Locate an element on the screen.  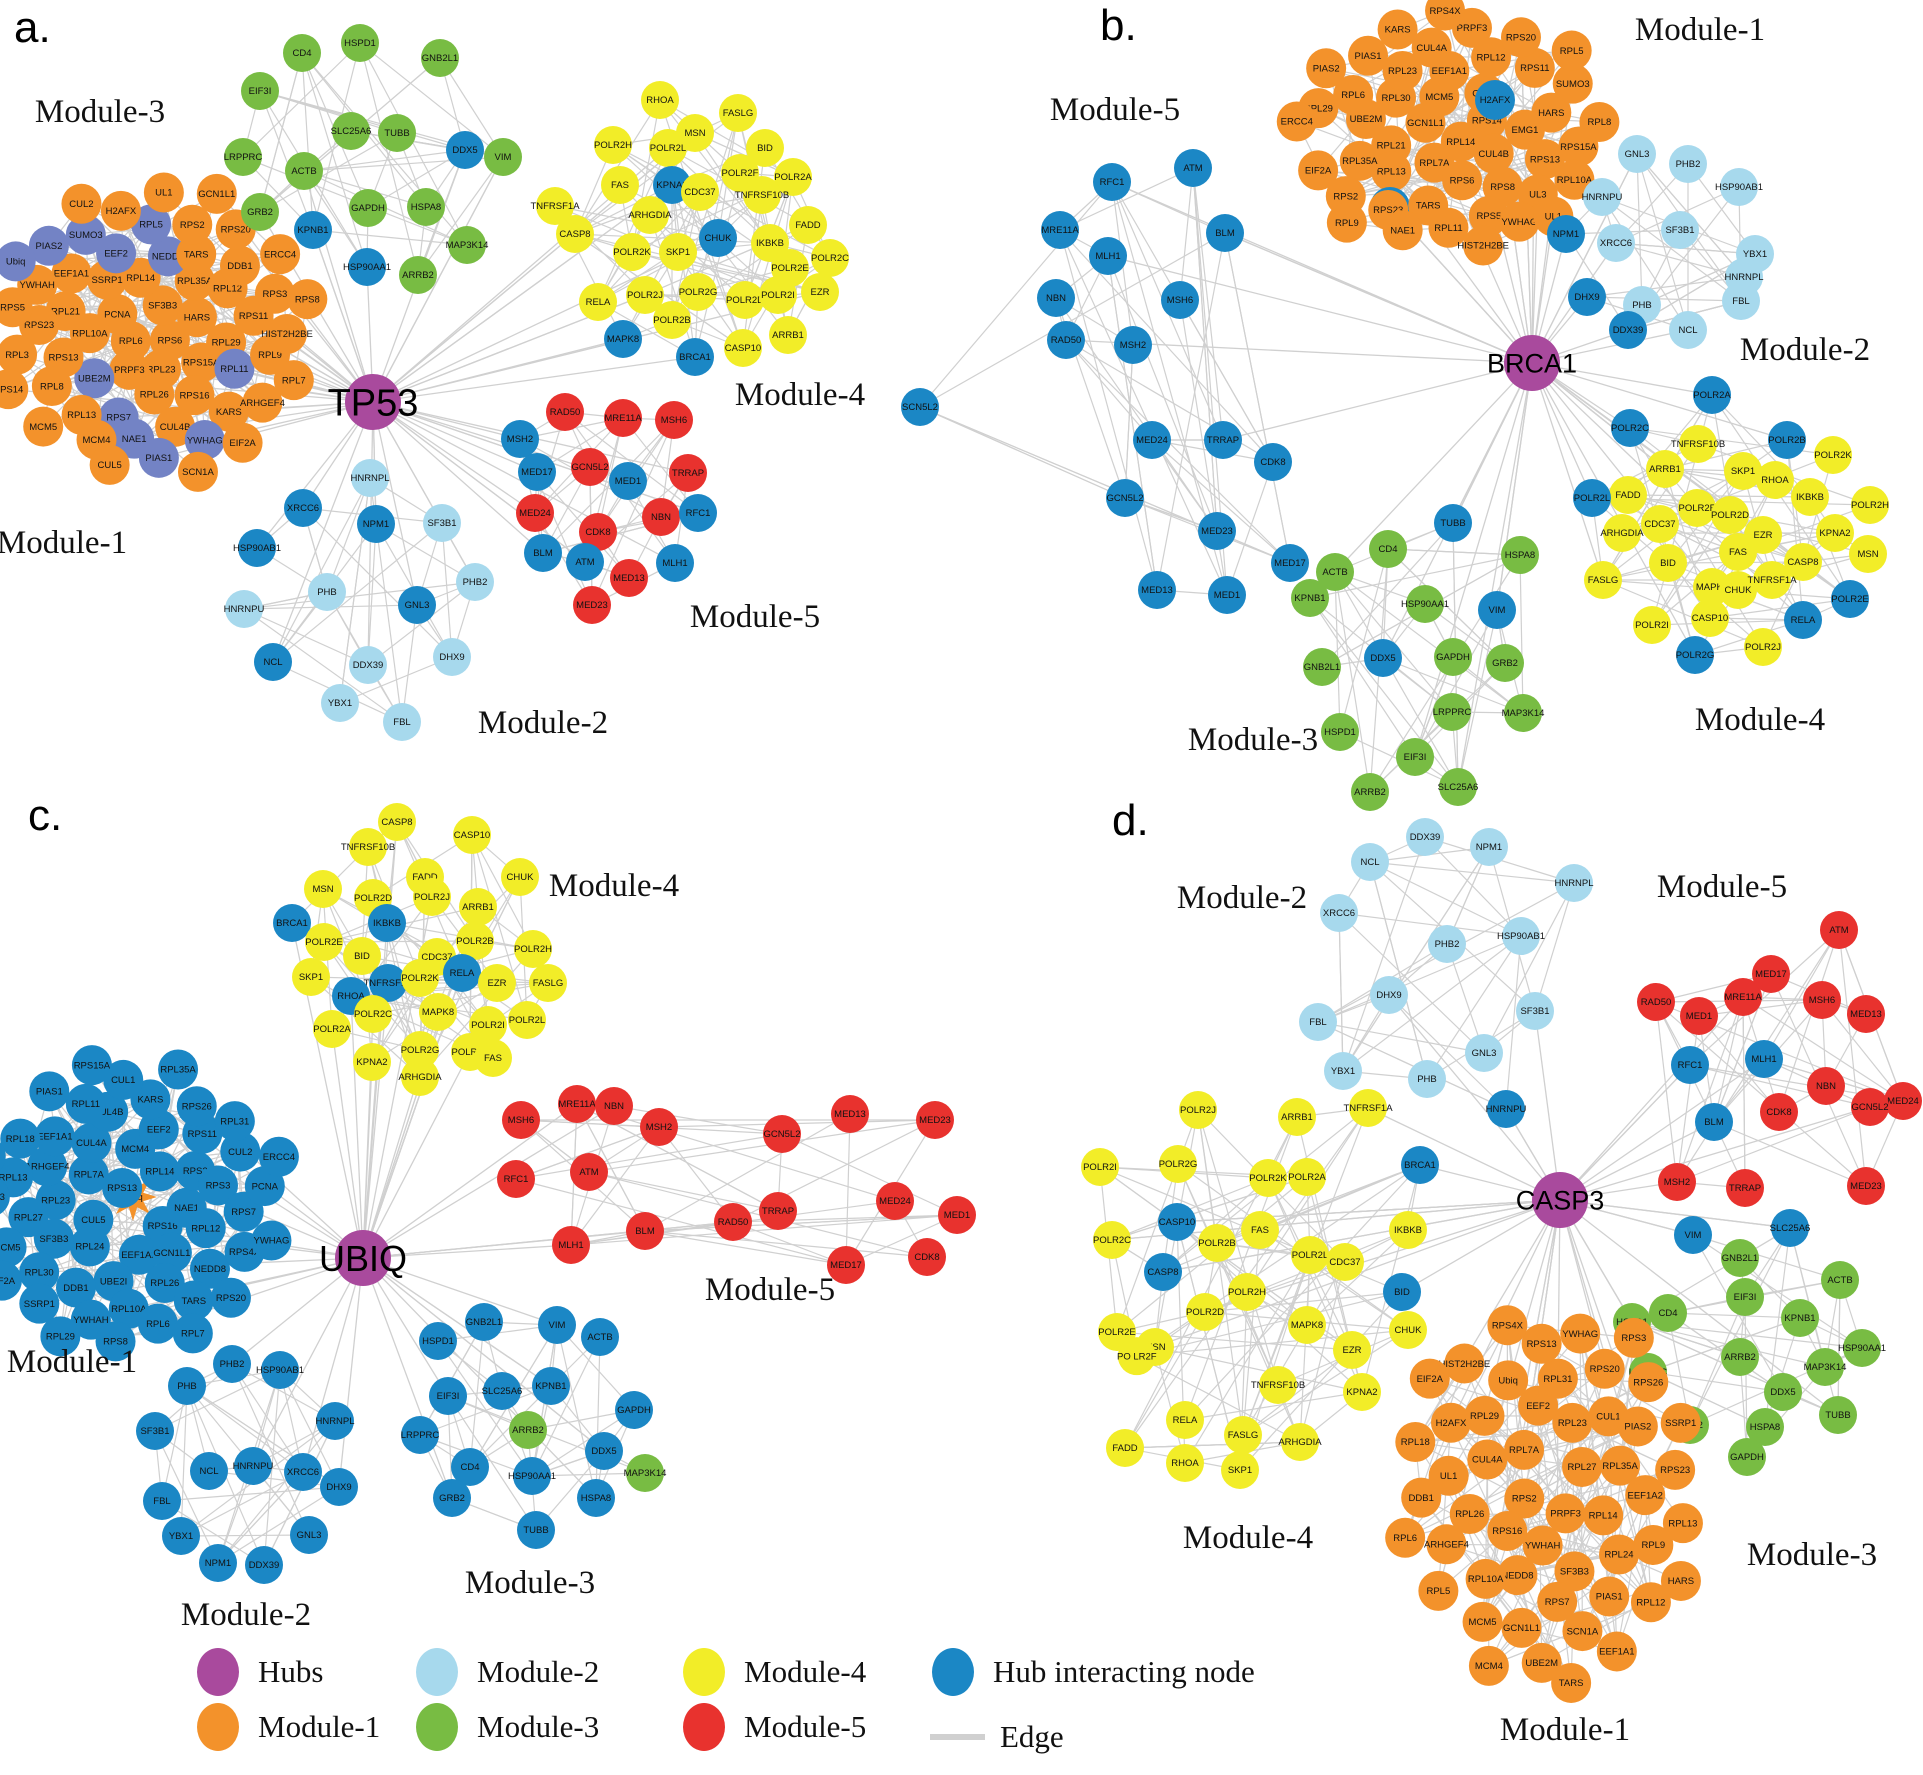
node-IKBKB: IKBKB is located at coordinates (1408, 1230).